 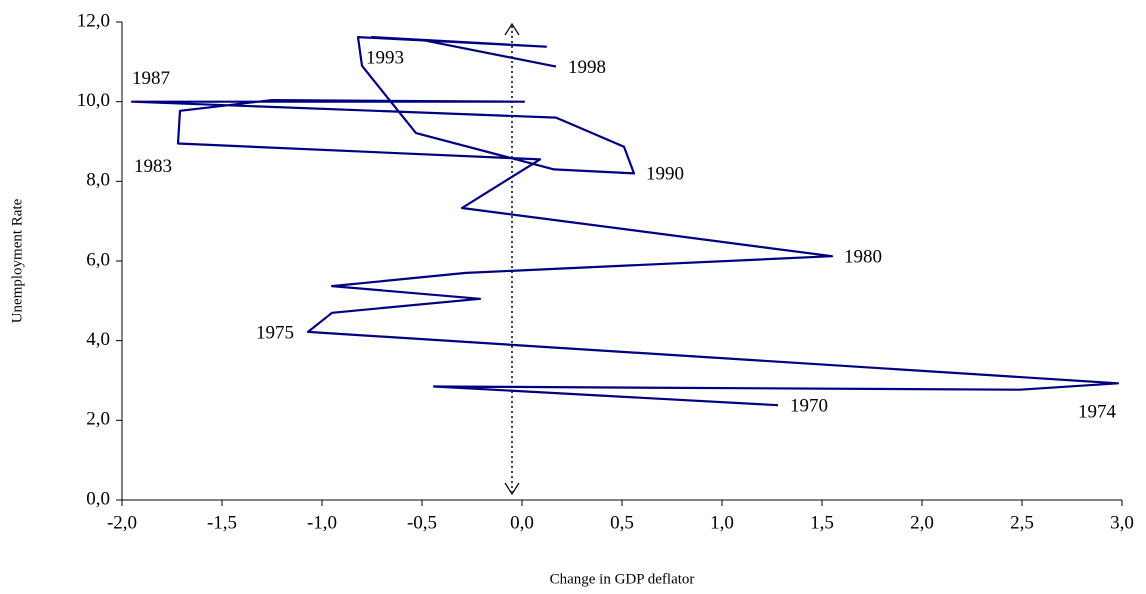 What do you see at coordinates (275, 332) in the screenshot?
I see `point-label: 1975` at bounding box center [275, 332].